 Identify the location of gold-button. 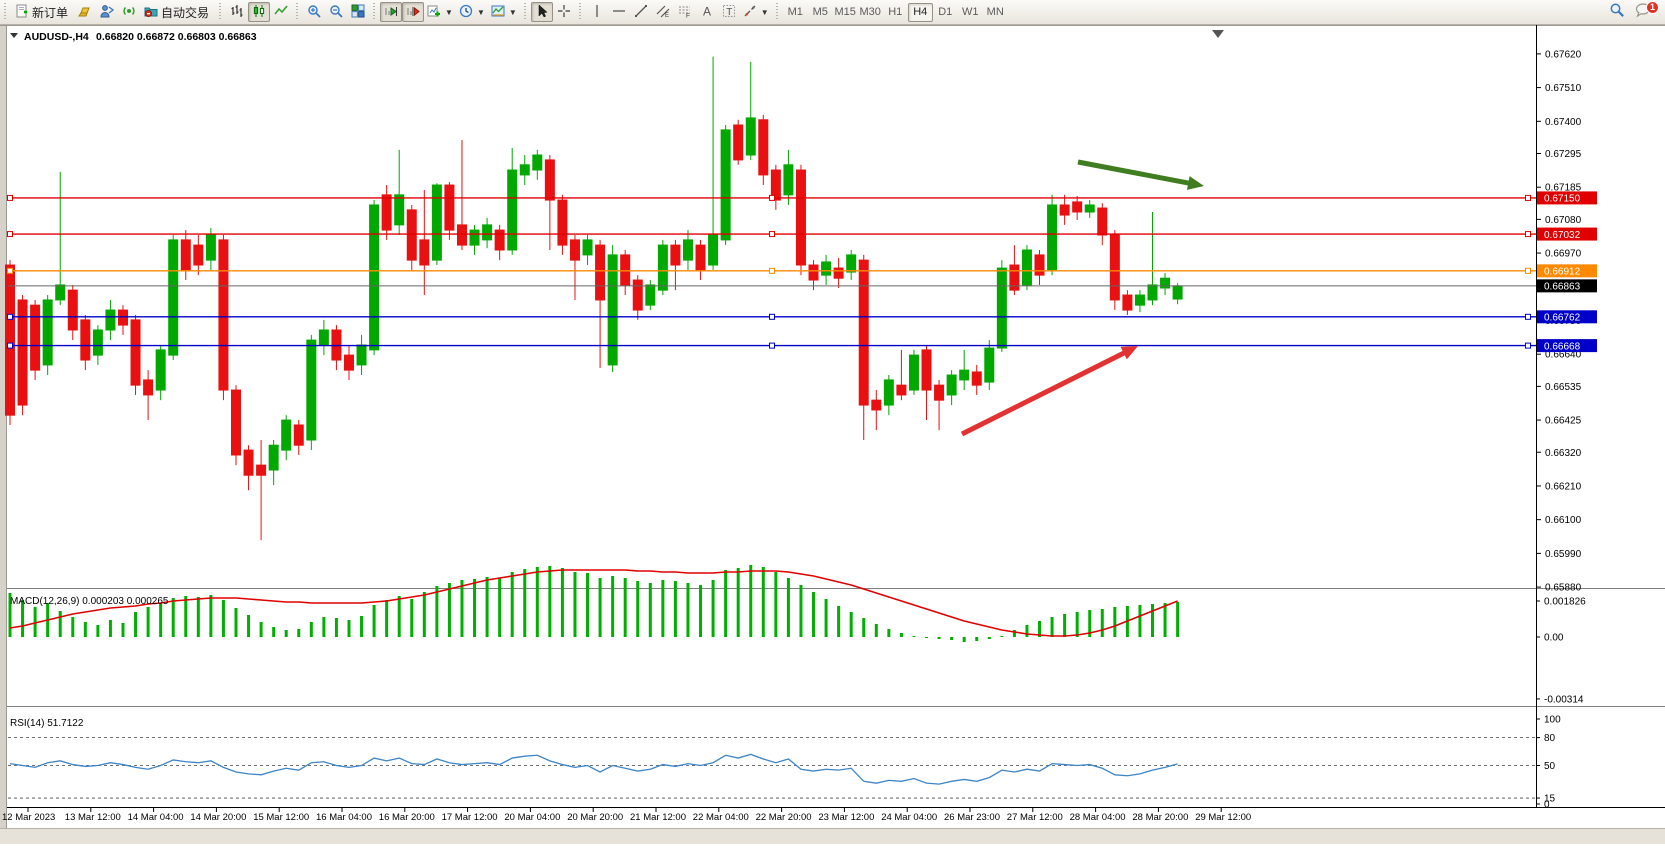
(85, 12).